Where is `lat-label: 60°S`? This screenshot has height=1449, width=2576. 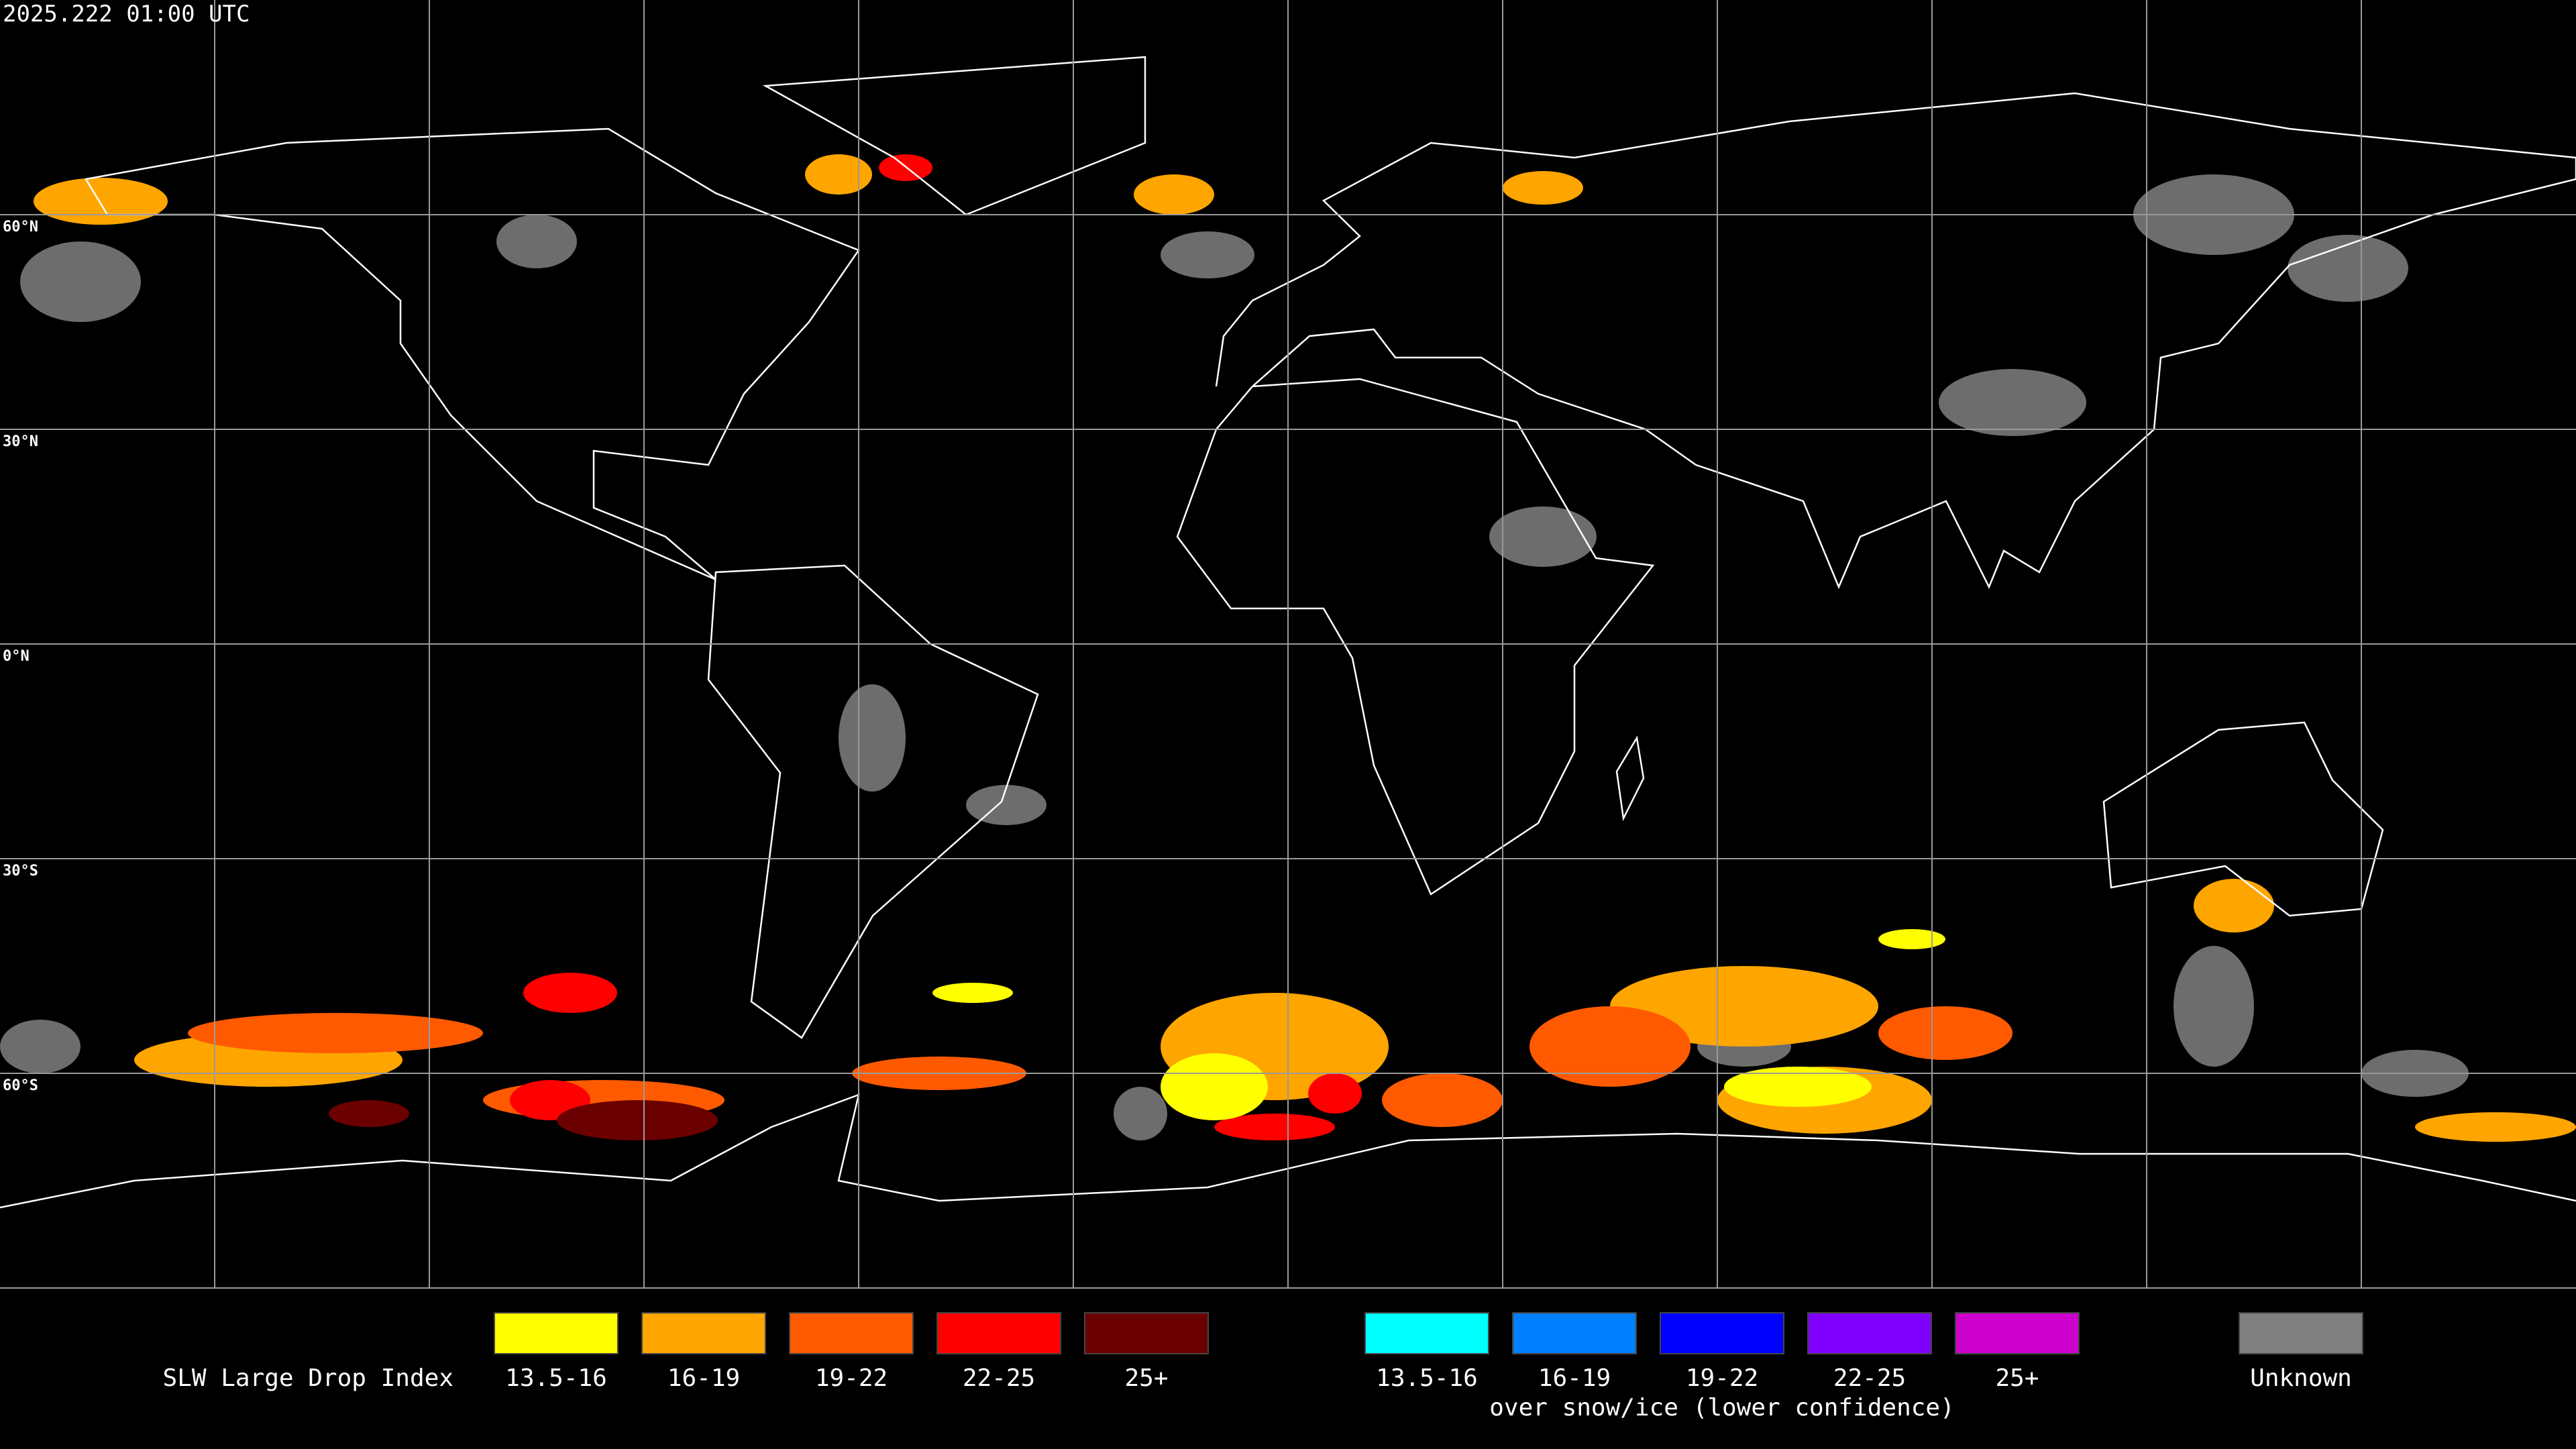
lat-label: 60°S is located at coordinates (20, 1085).